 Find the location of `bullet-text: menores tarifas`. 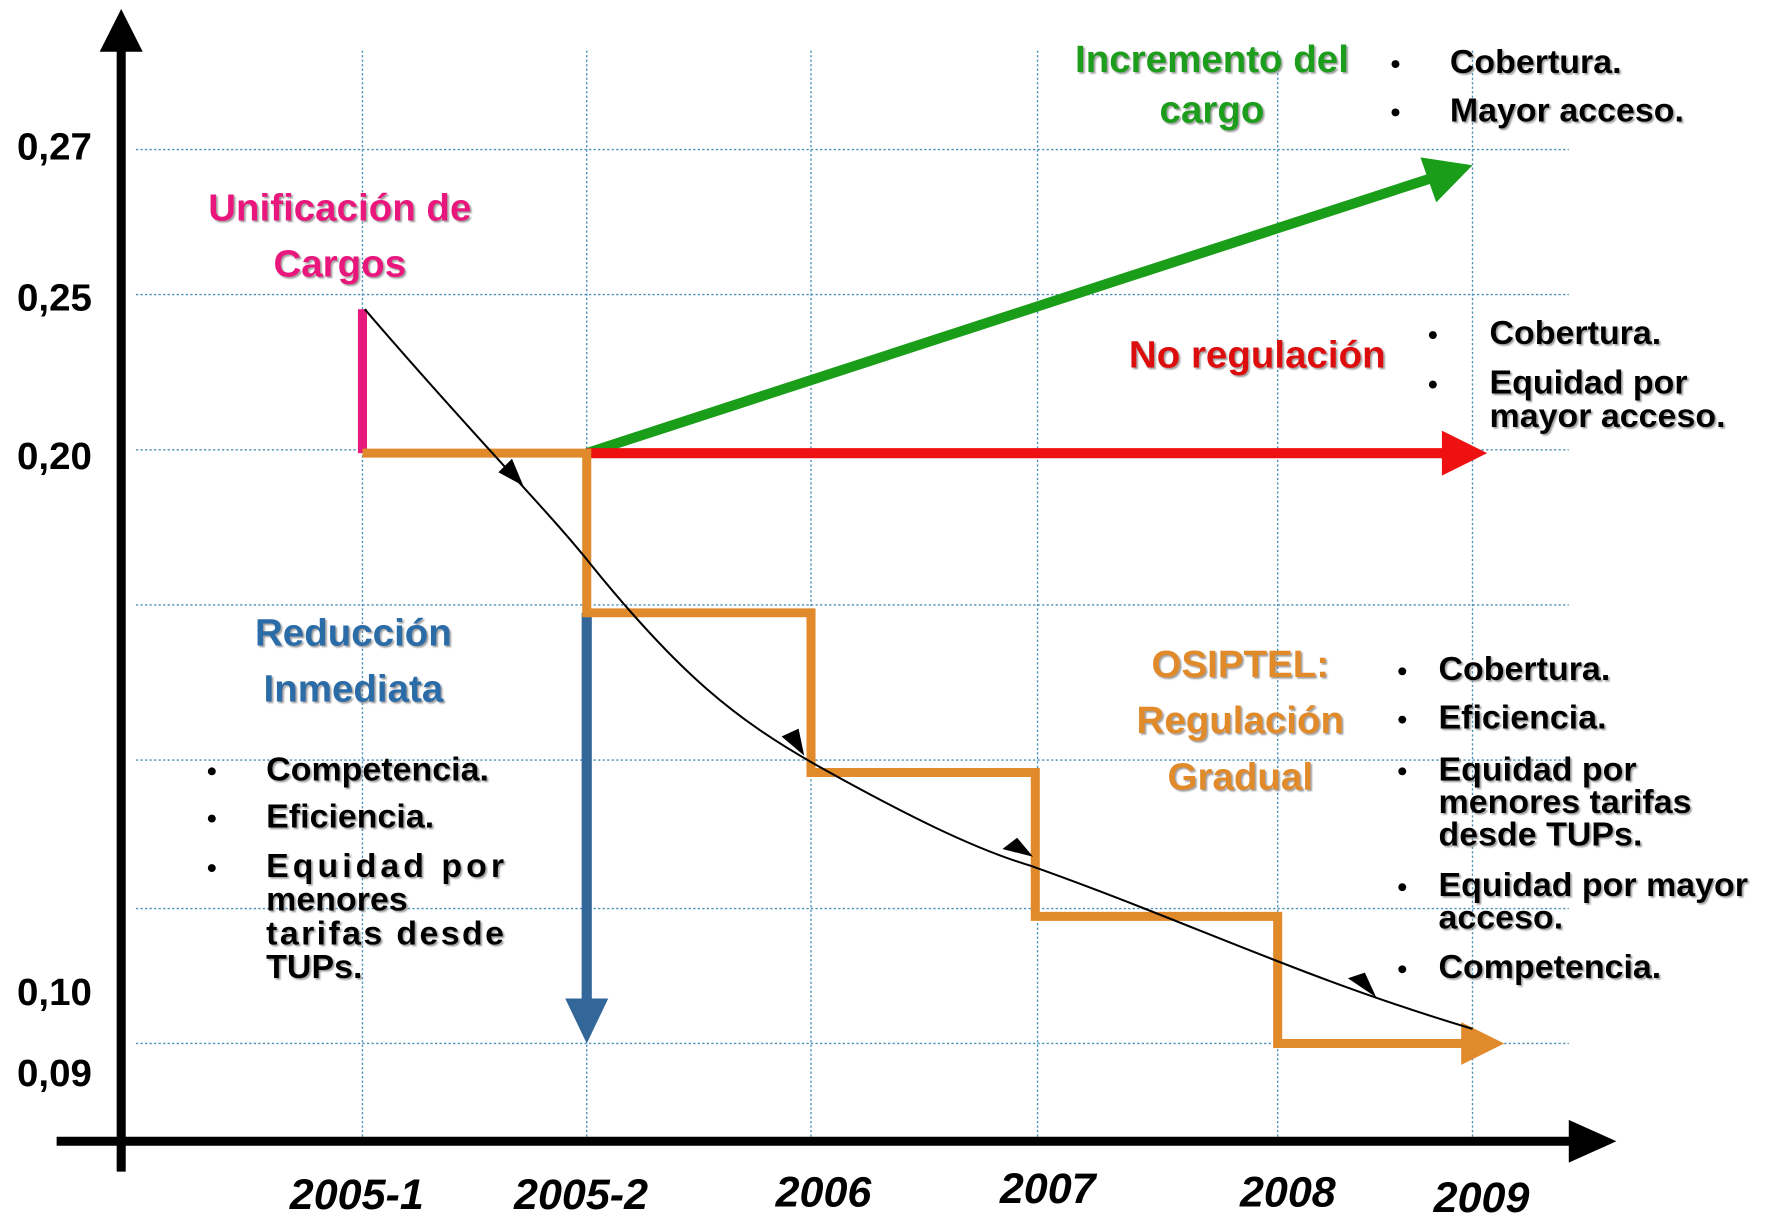

bullet-text: menores tarifas is located at coordinates (1565, 802).